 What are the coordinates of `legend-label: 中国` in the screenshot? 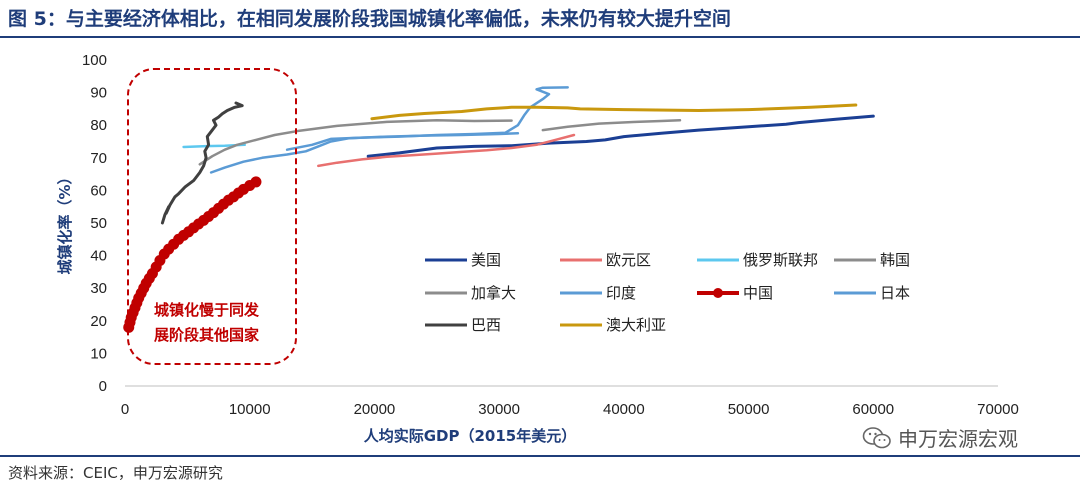 It's located at (758, 293).